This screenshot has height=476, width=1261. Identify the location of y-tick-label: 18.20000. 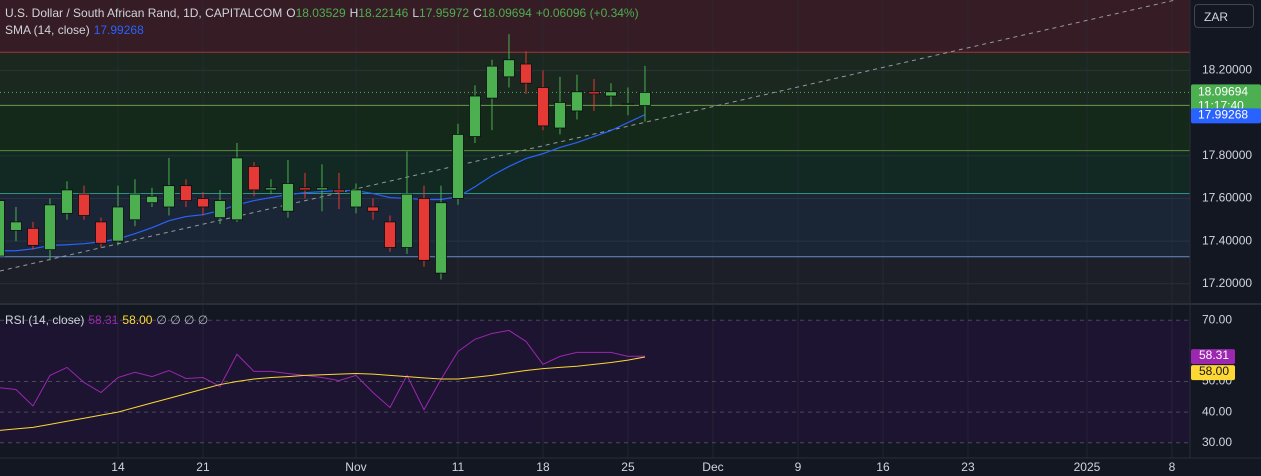
(1227, 70).